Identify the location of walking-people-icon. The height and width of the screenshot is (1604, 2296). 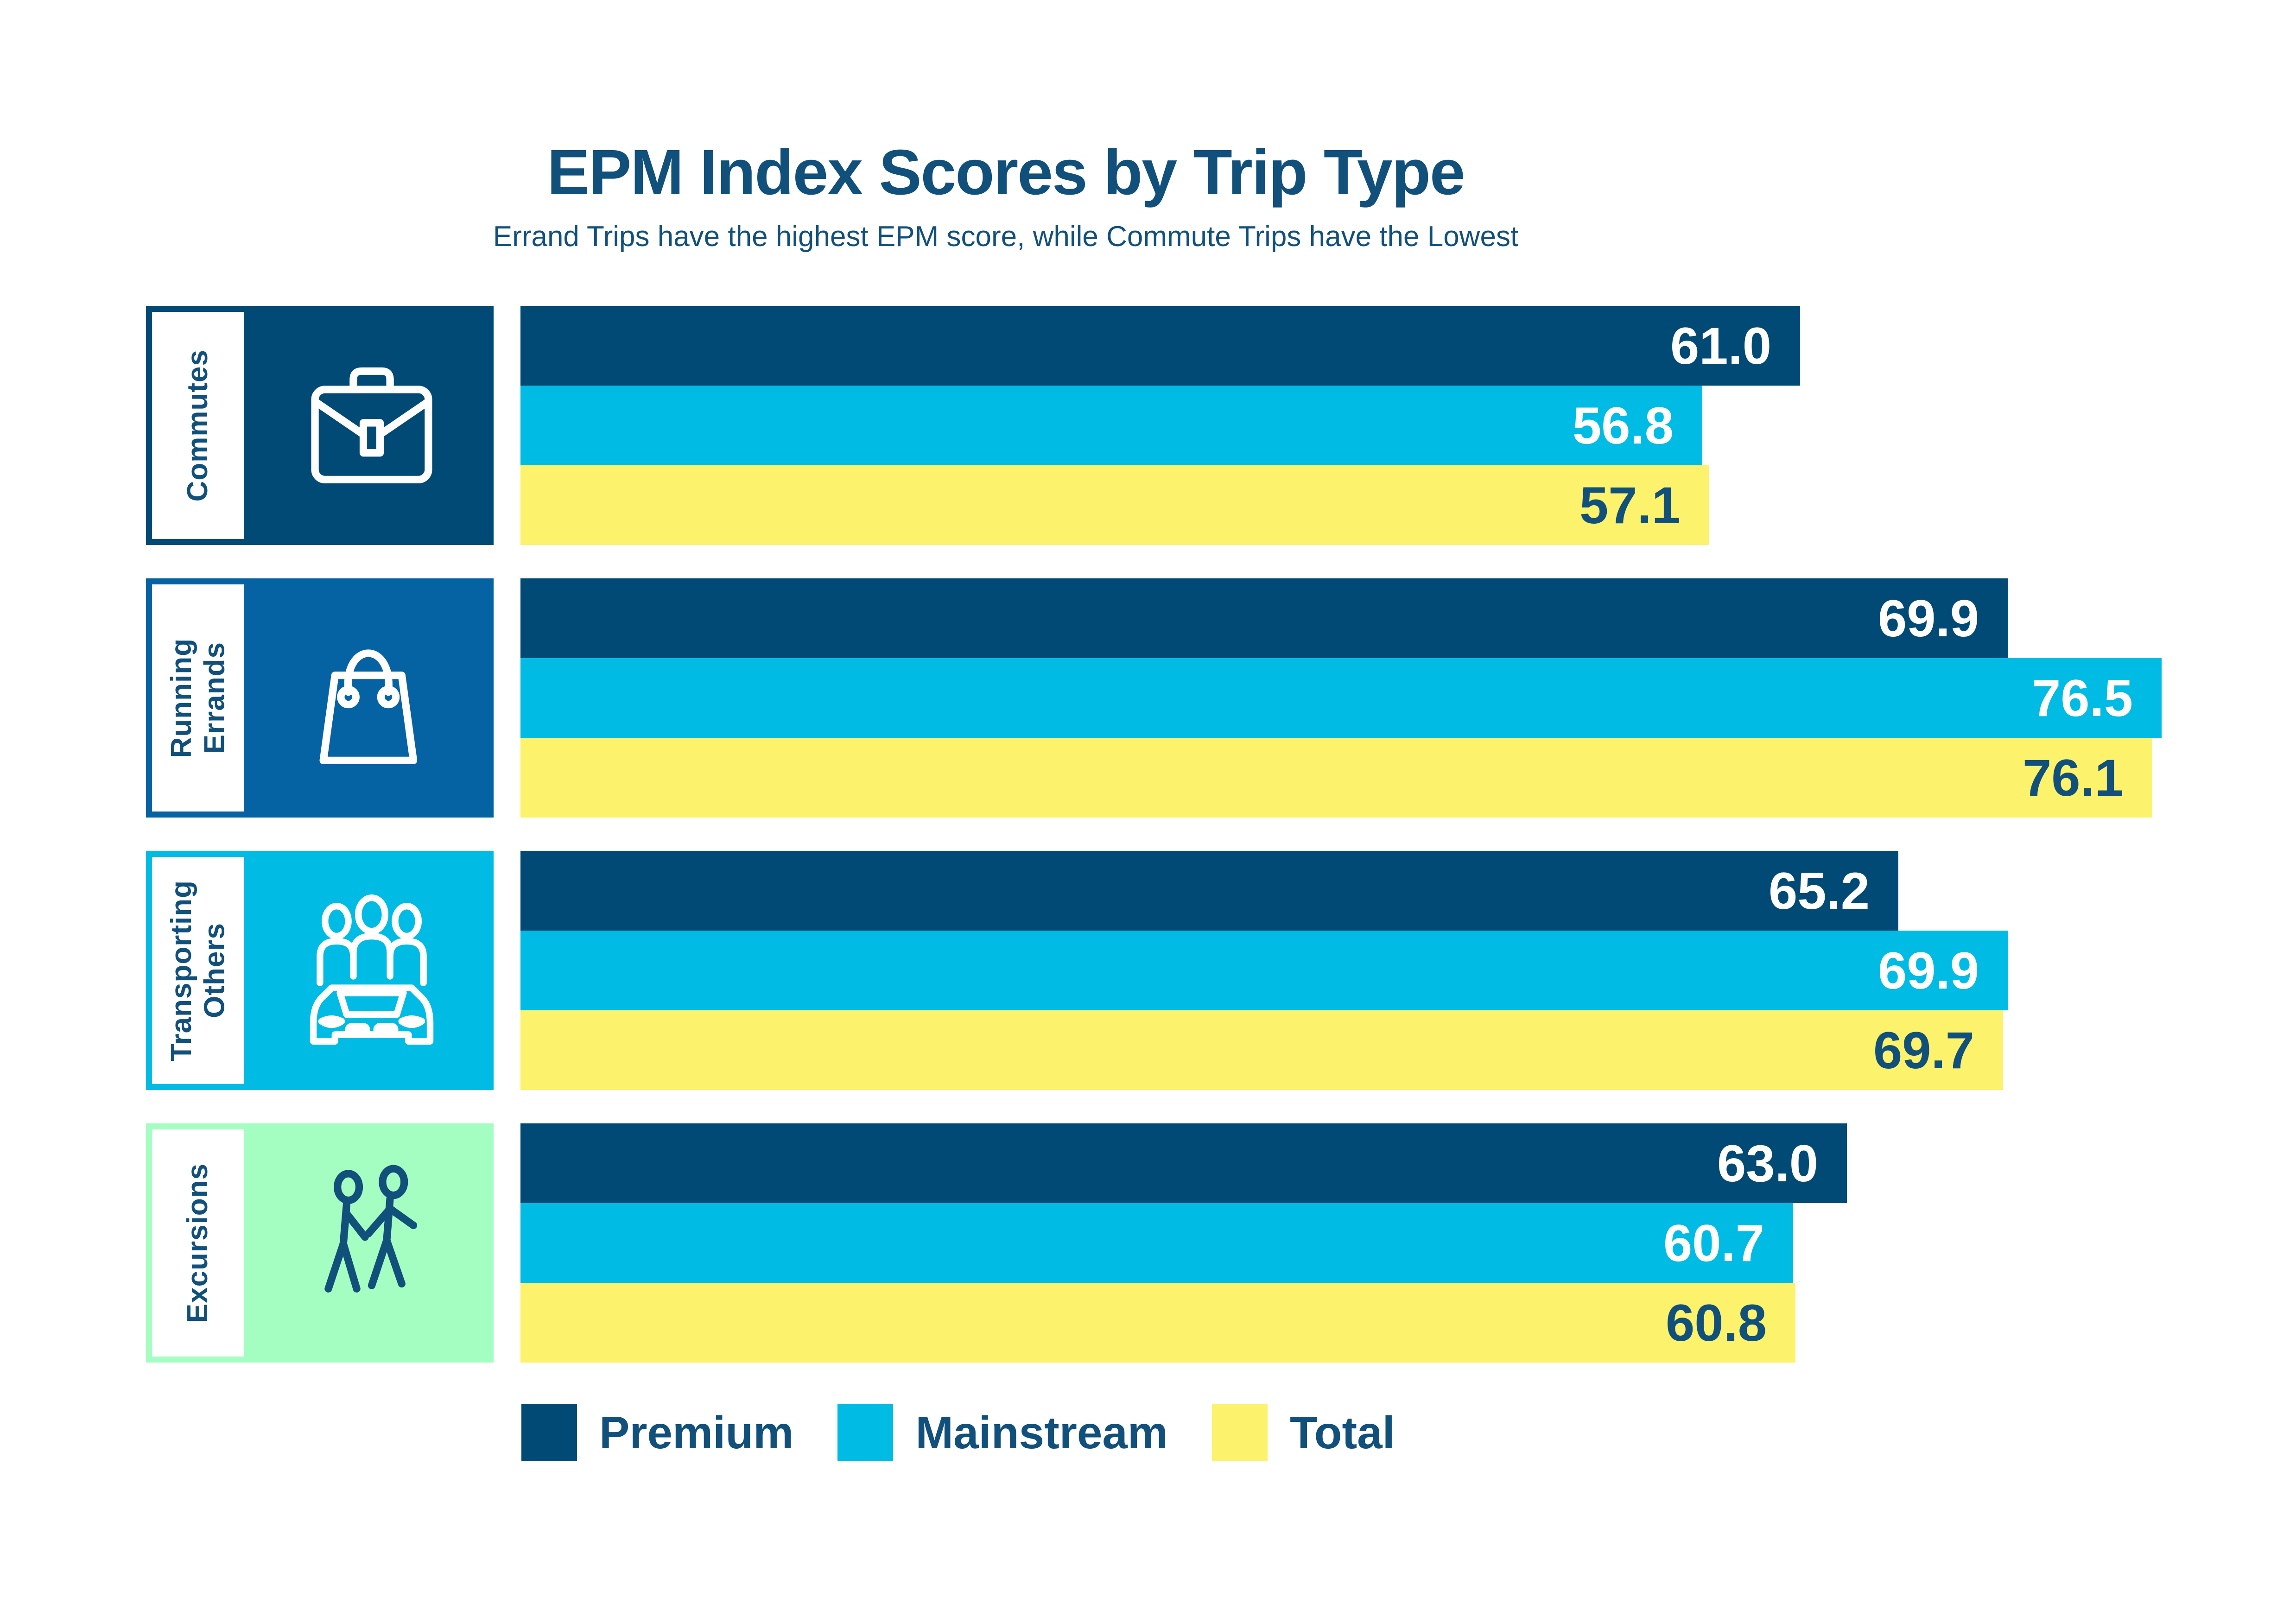
(371, 1243).